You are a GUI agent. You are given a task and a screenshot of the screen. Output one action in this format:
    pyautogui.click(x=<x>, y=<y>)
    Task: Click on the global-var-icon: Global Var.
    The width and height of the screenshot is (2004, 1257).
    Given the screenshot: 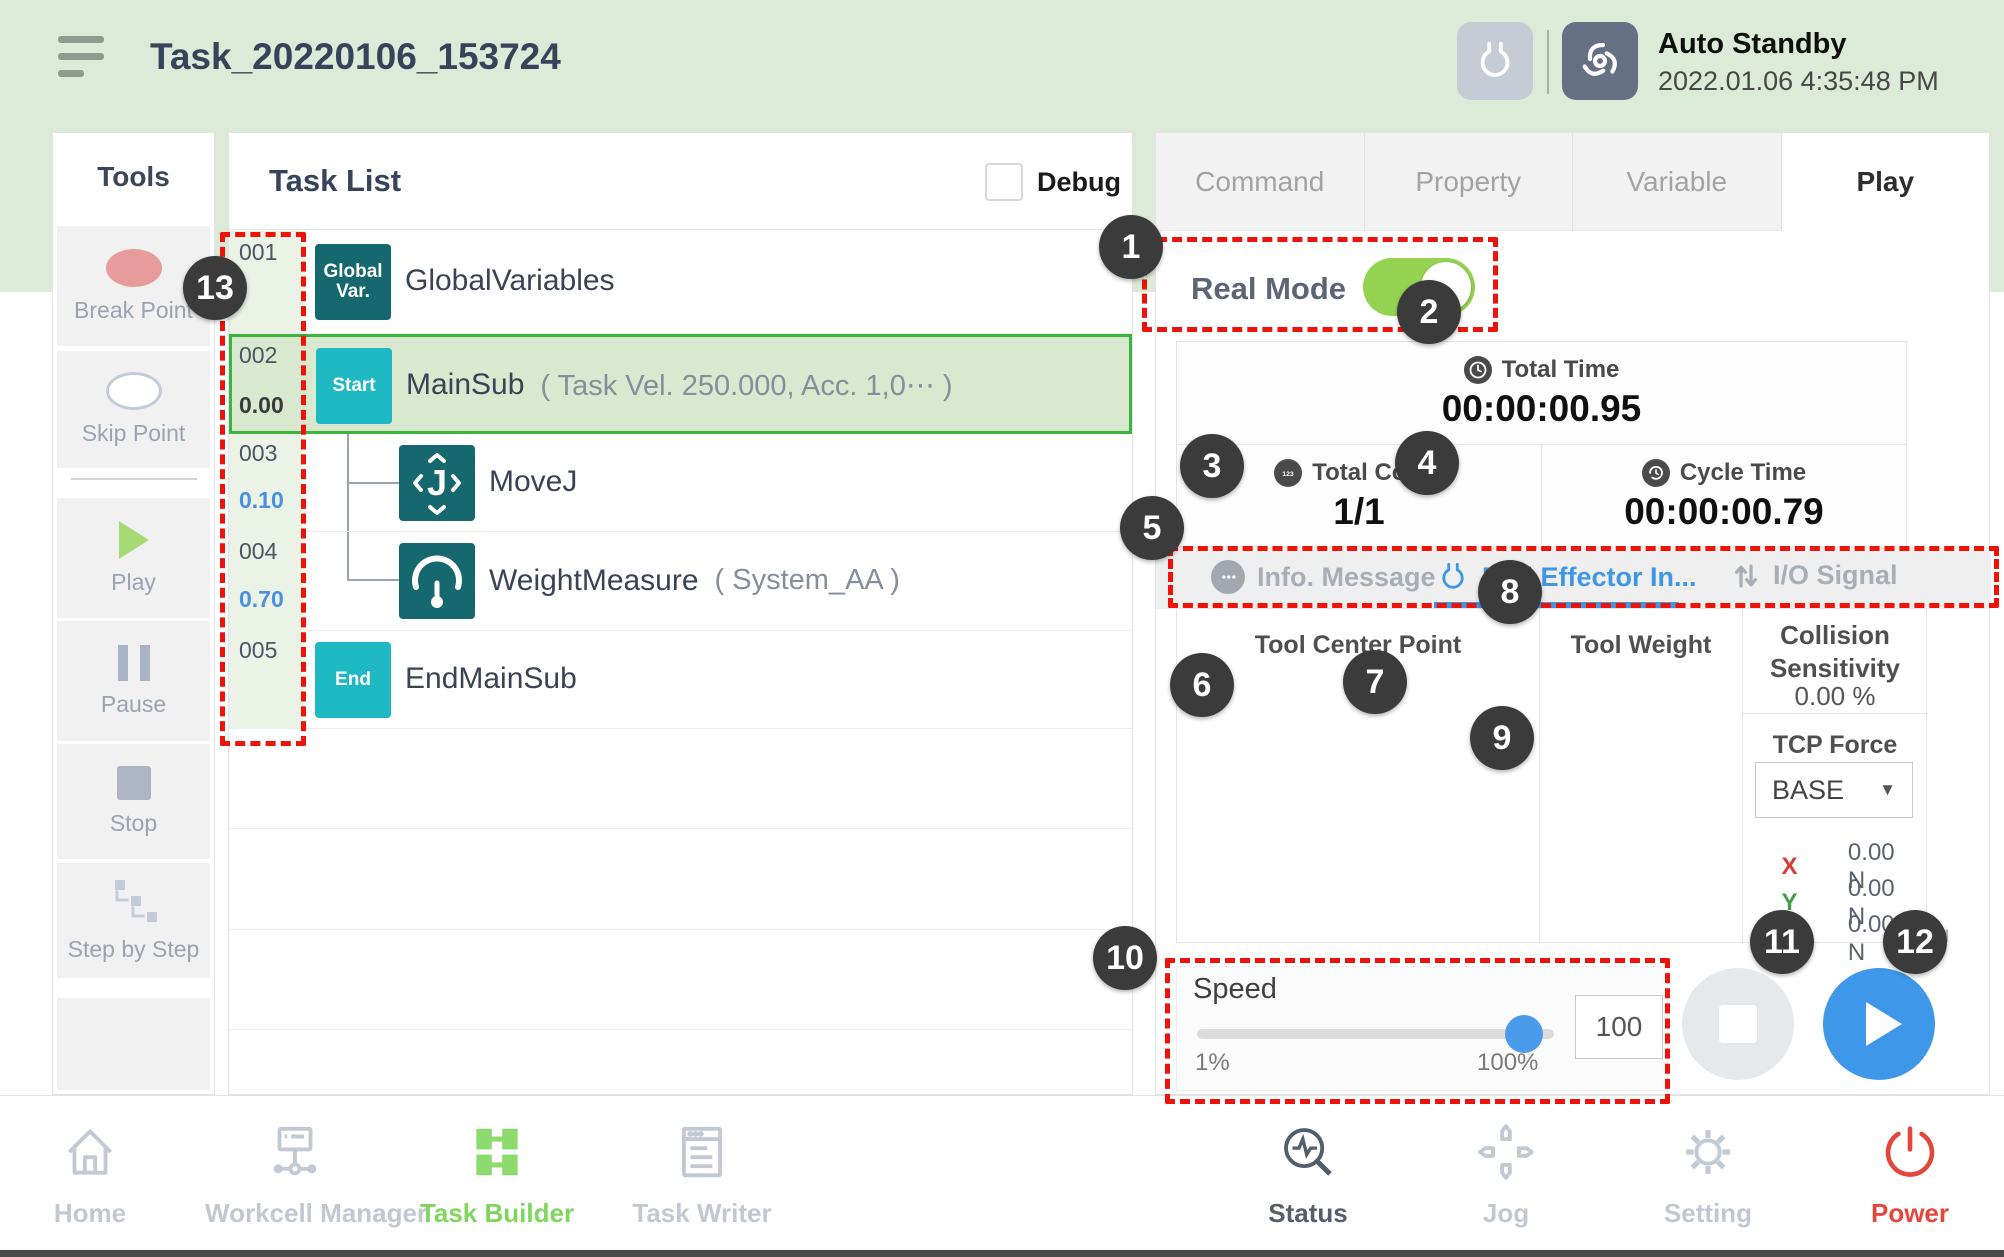 What is the action you would take?
    pyautogui.click(x=353, y=282)
    